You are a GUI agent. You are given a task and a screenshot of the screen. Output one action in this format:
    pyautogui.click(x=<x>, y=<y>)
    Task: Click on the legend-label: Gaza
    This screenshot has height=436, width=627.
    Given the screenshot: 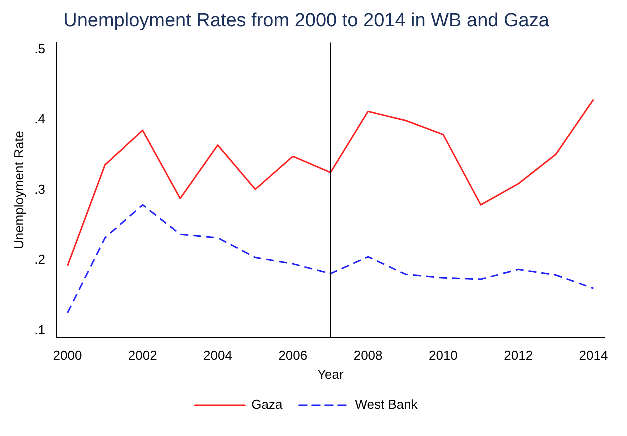 What is the action you would take?
    pyautogui.click(x=268, y=404)
    